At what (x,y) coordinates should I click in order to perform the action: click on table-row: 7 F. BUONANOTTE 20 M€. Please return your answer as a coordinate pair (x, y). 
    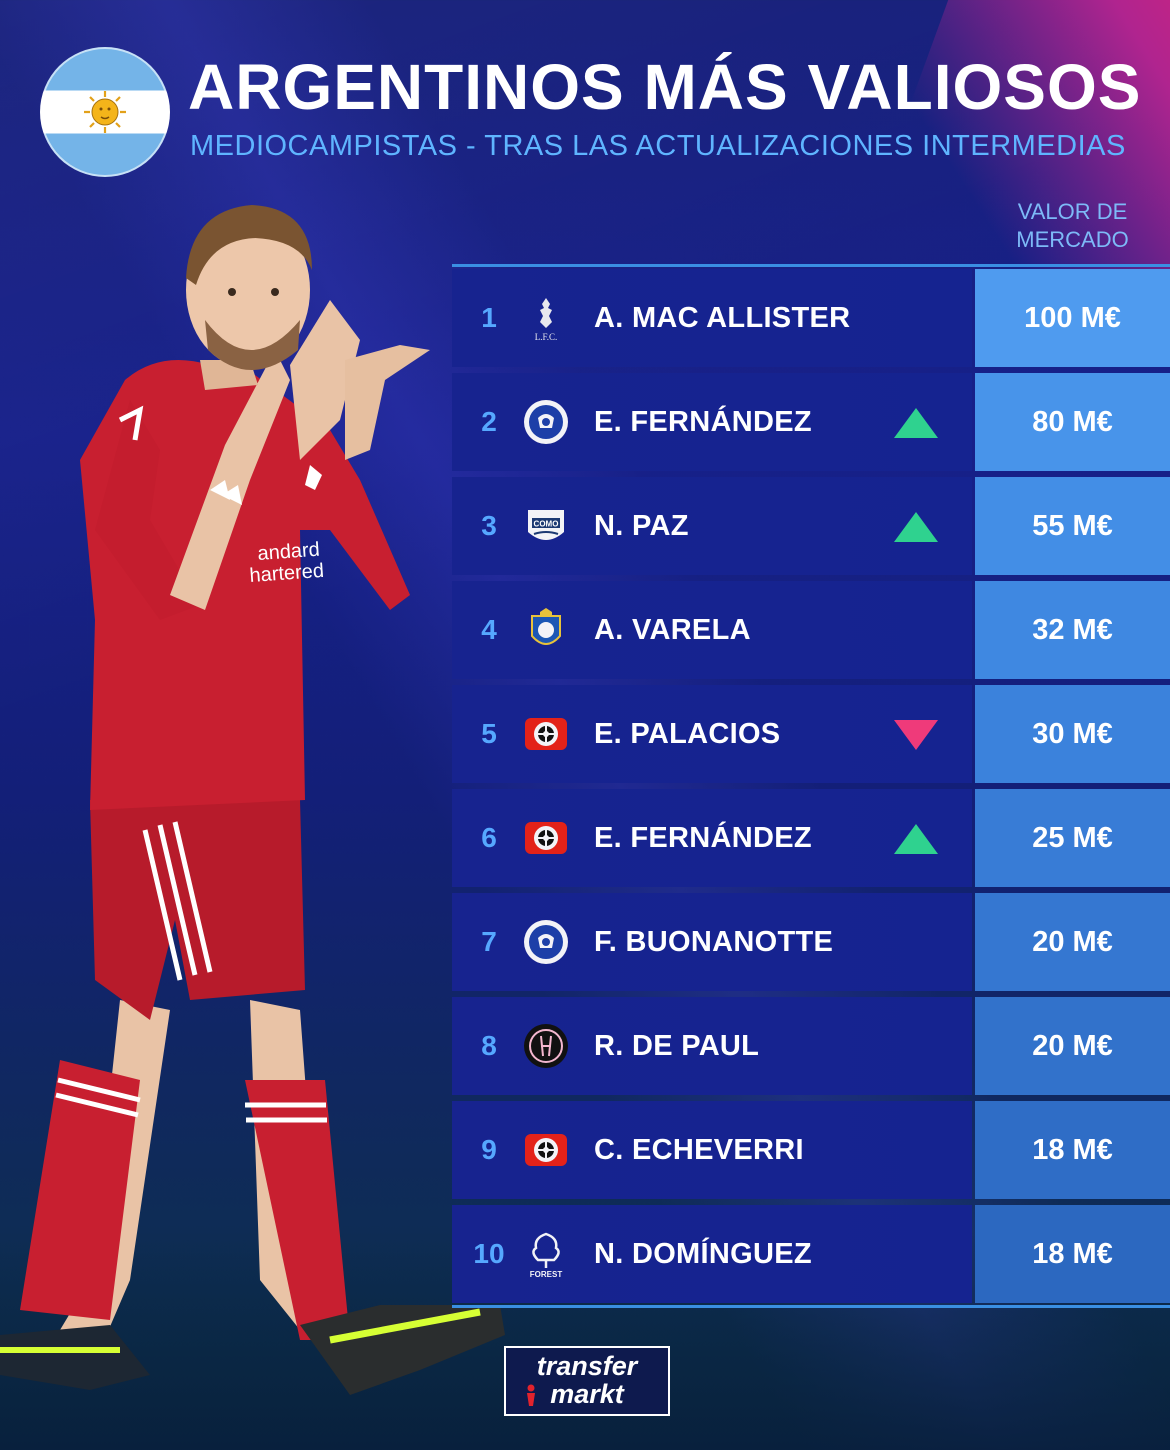
    Looking at the image, I should click on (811, 942).